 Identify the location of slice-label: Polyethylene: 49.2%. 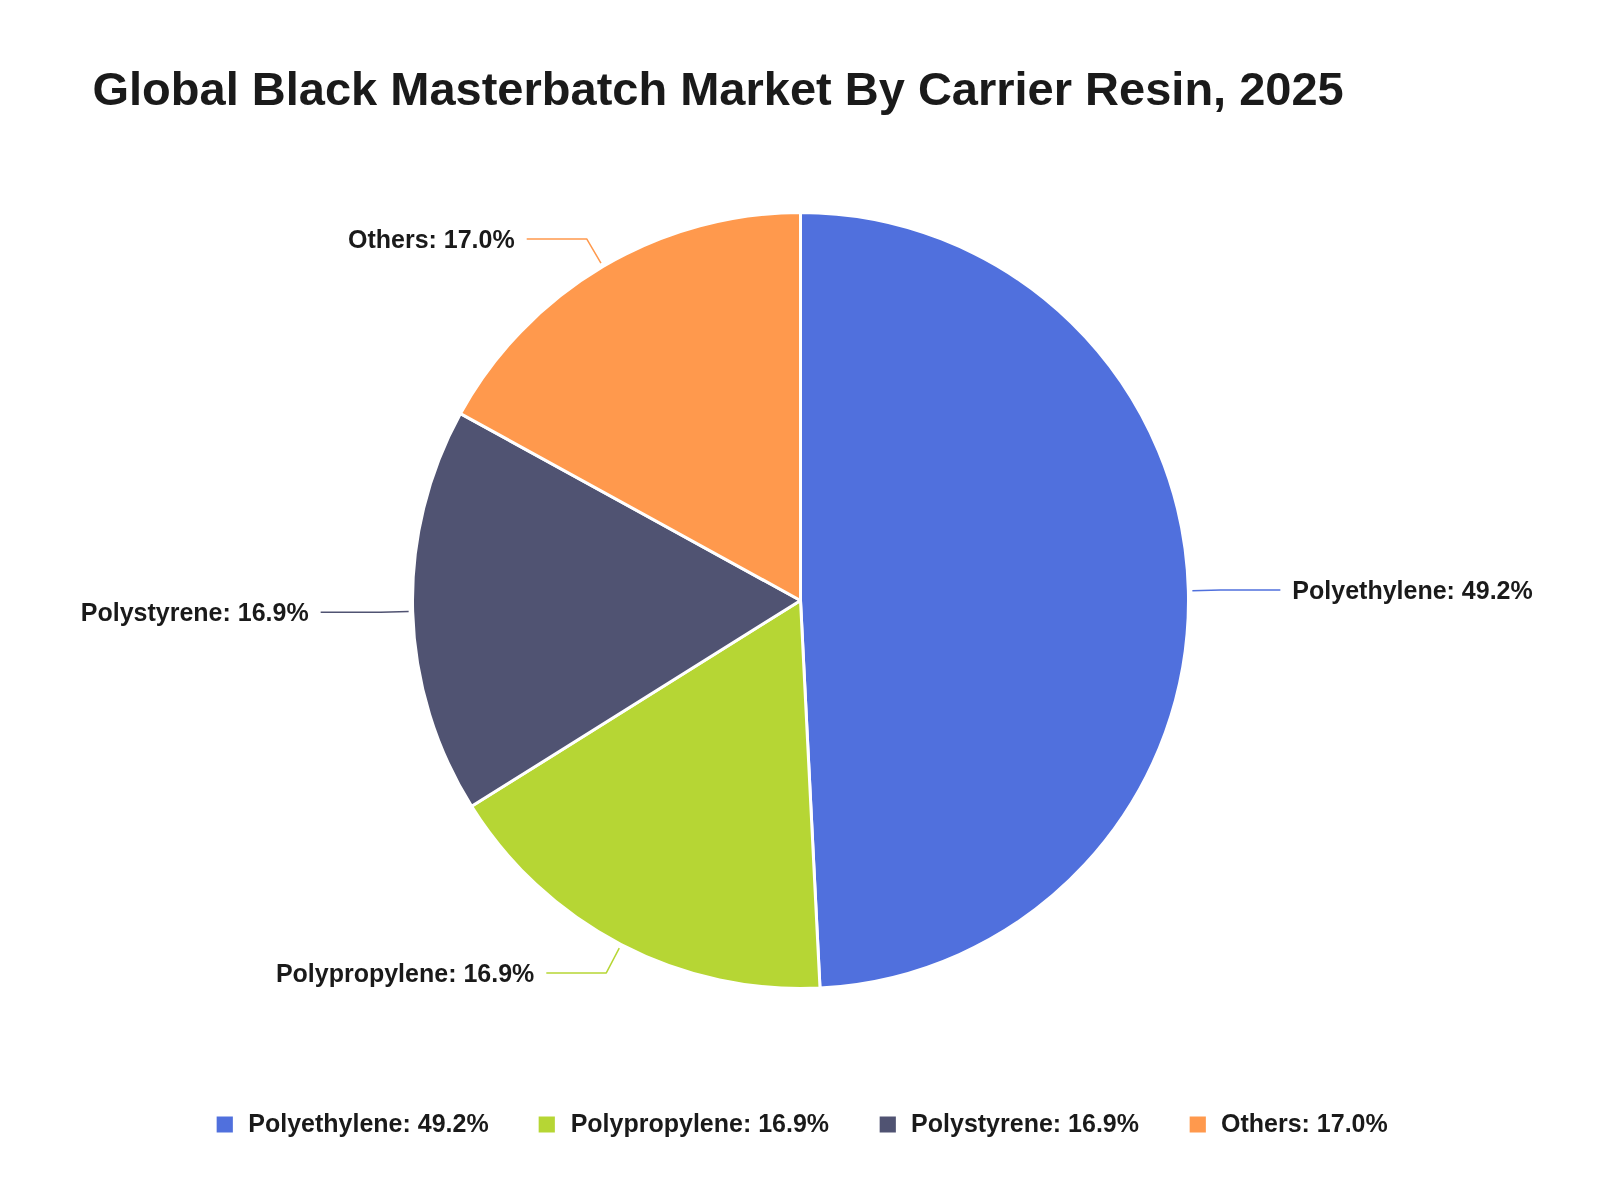
(1412, 589).